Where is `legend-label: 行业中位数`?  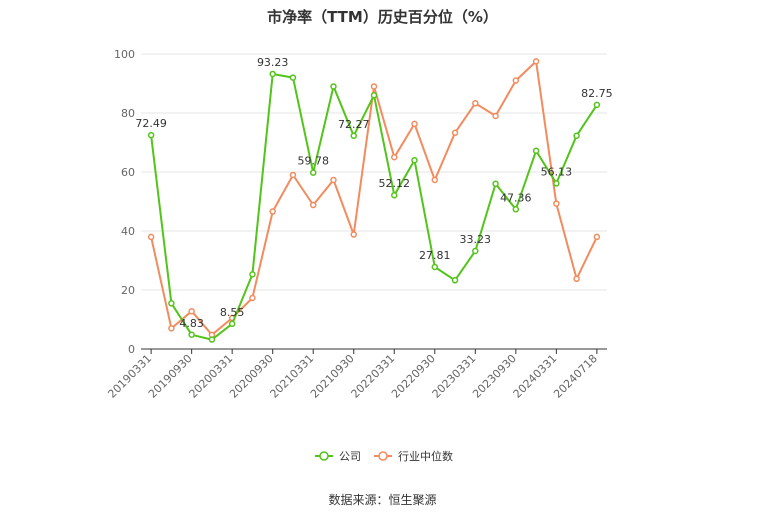 legend-label: 行业中位数 is located at coordinates (425, 456).